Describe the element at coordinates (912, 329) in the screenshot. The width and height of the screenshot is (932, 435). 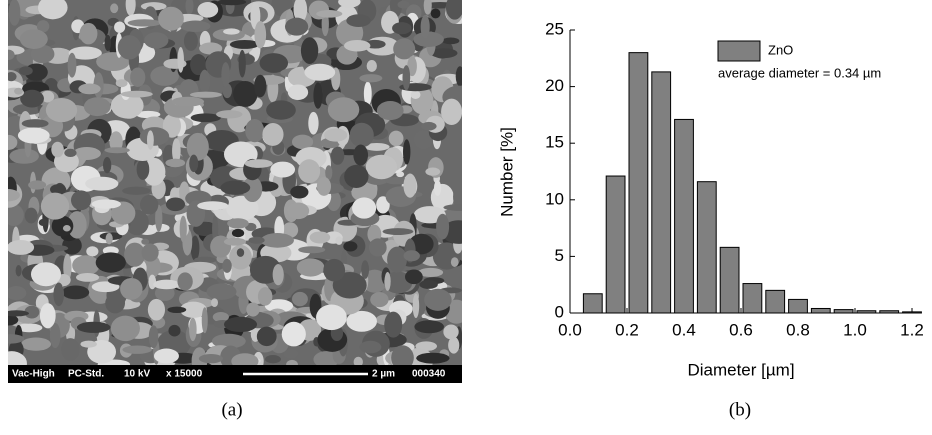
I see `x-tick-label: 1.2` at that location.